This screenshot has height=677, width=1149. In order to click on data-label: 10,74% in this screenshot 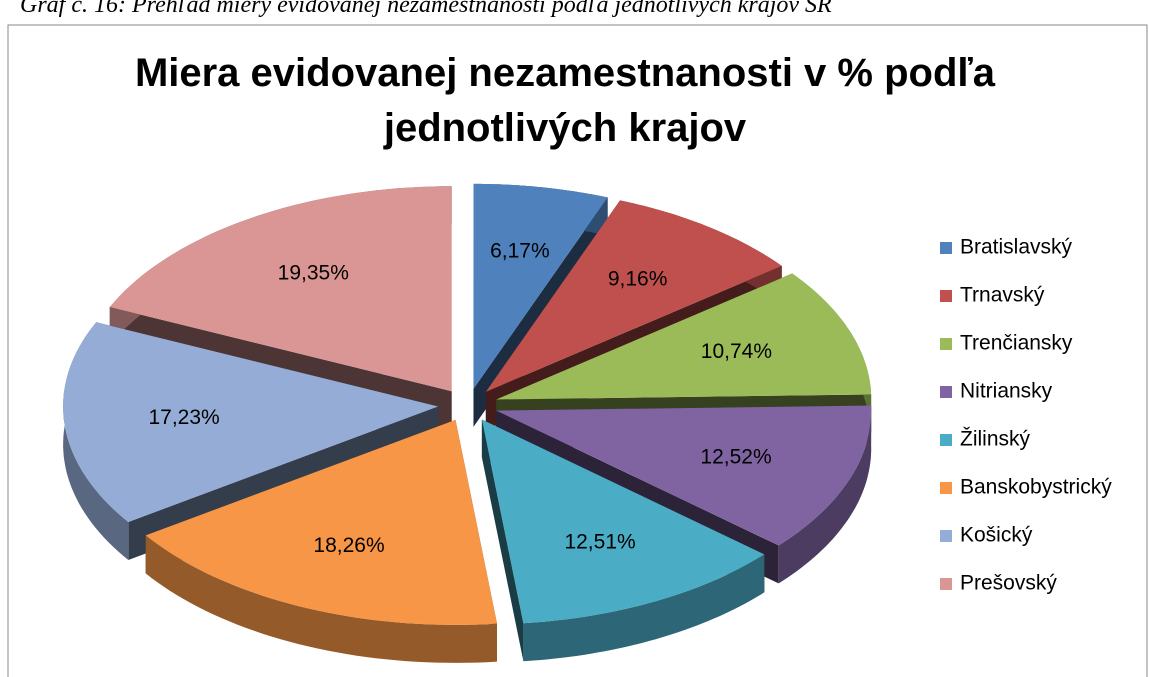, I will do `click(736, 351)`.